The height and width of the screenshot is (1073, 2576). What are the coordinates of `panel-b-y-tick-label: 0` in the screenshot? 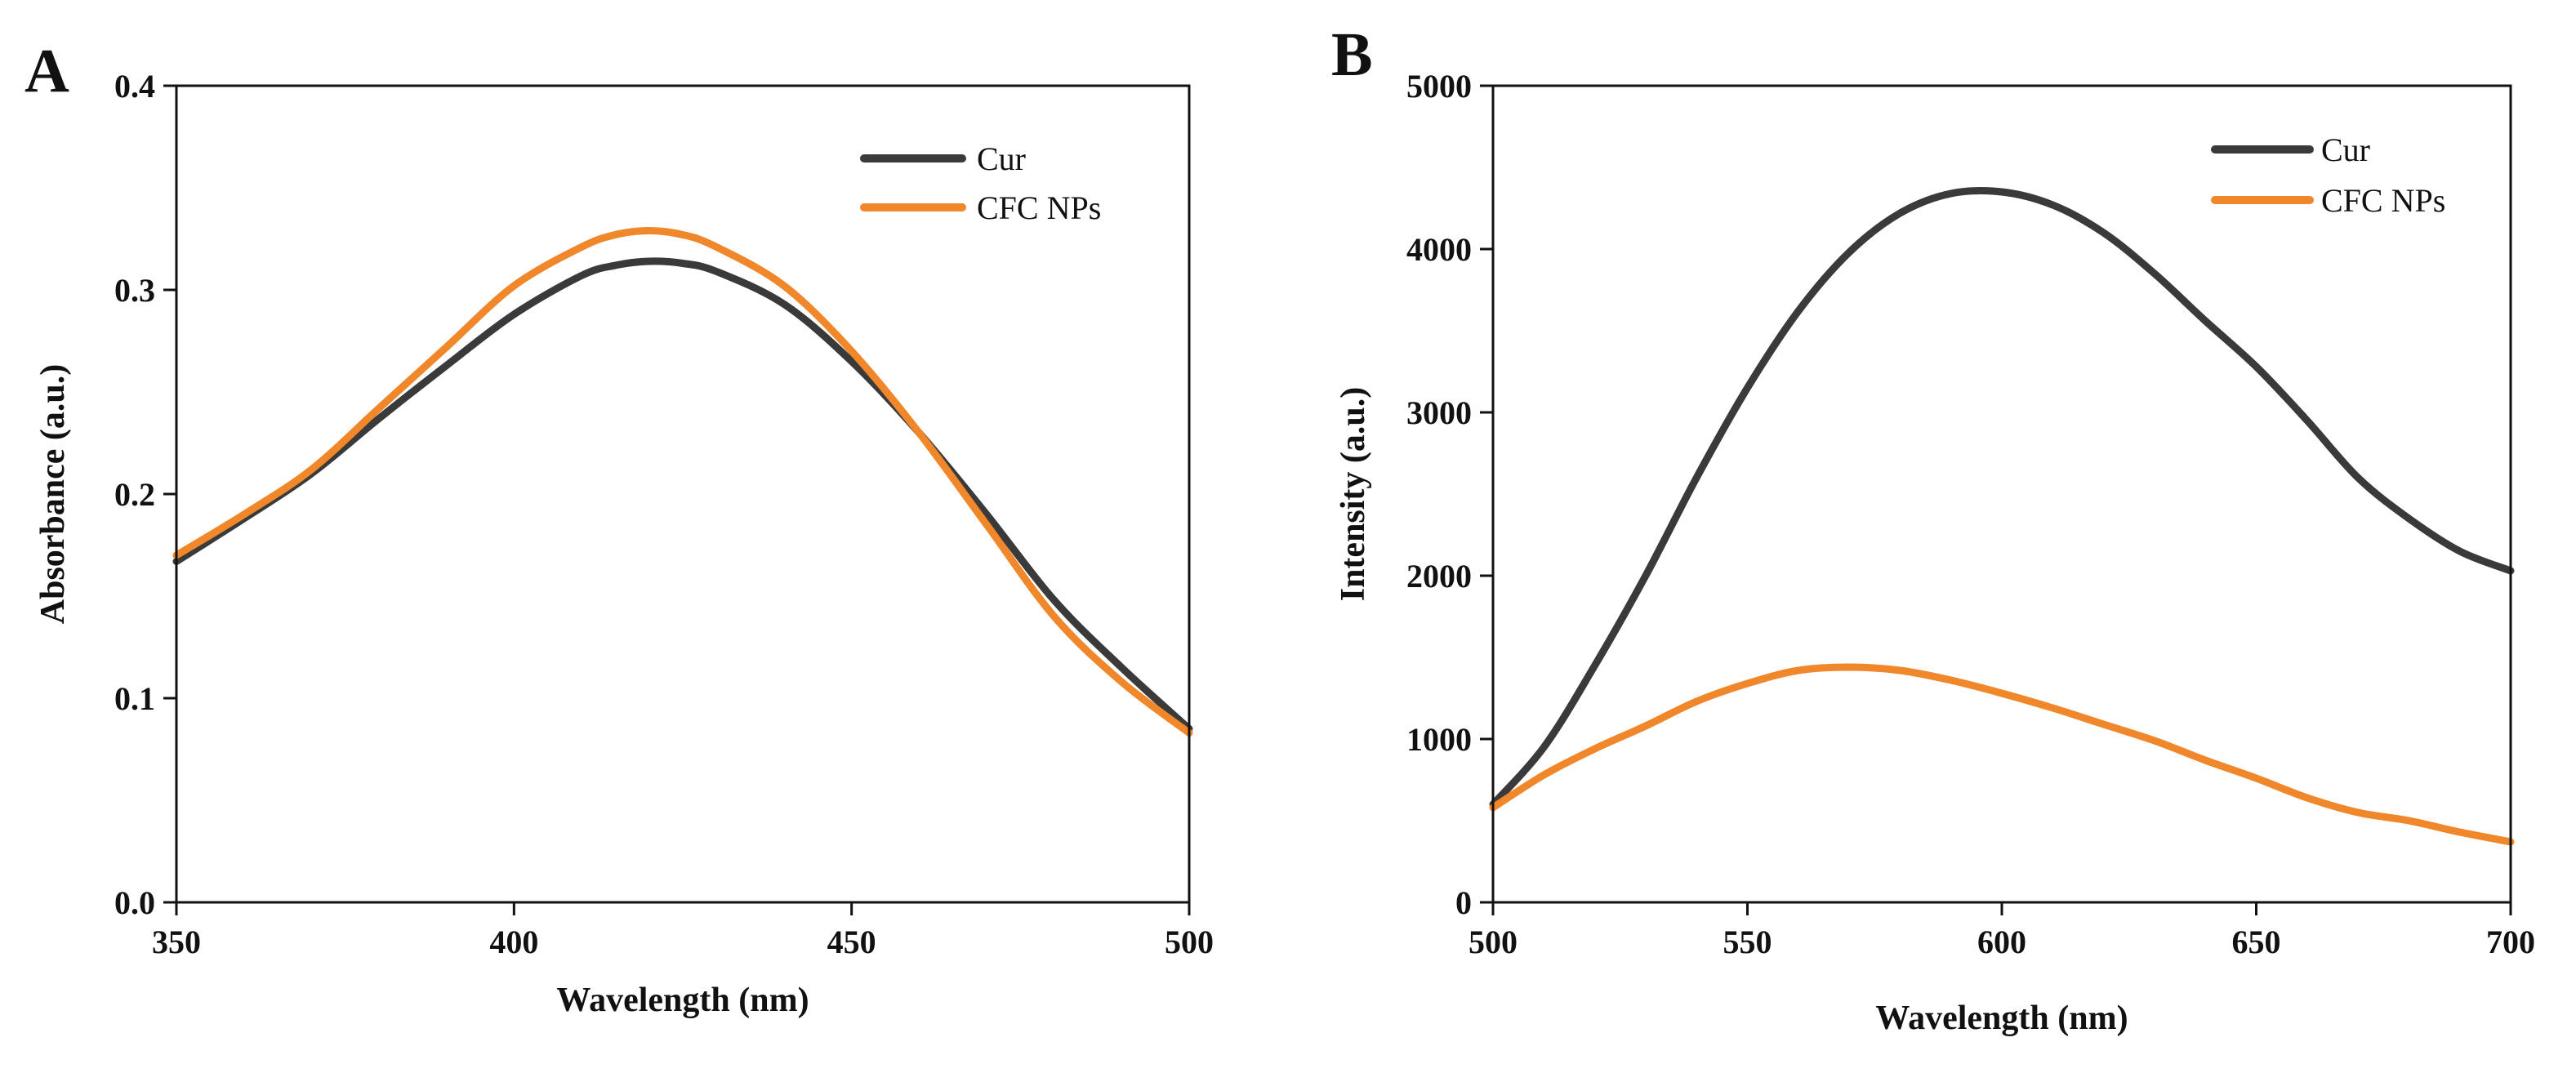 It's located at (1463, 902).